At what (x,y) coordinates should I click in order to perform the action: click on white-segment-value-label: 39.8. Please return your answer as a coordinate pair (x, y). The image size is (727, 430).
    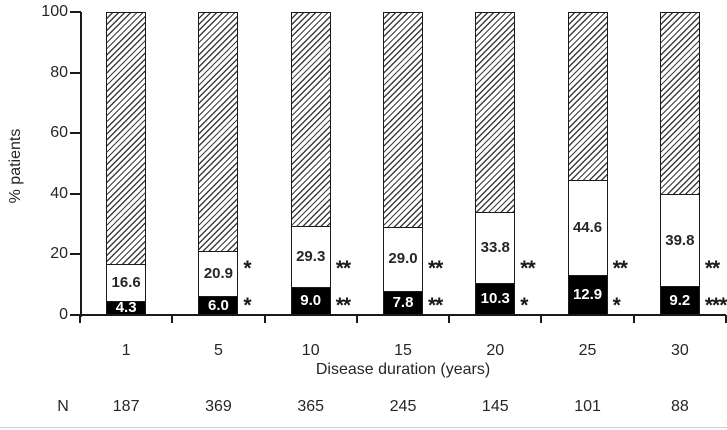
    Looking at the image, I should click on (680, 240).